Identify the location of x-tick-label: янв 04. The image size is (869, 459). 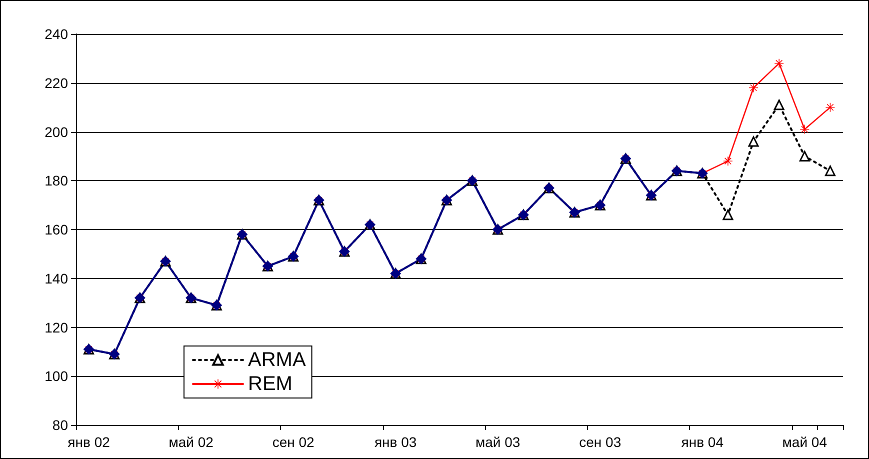
(702, 442).